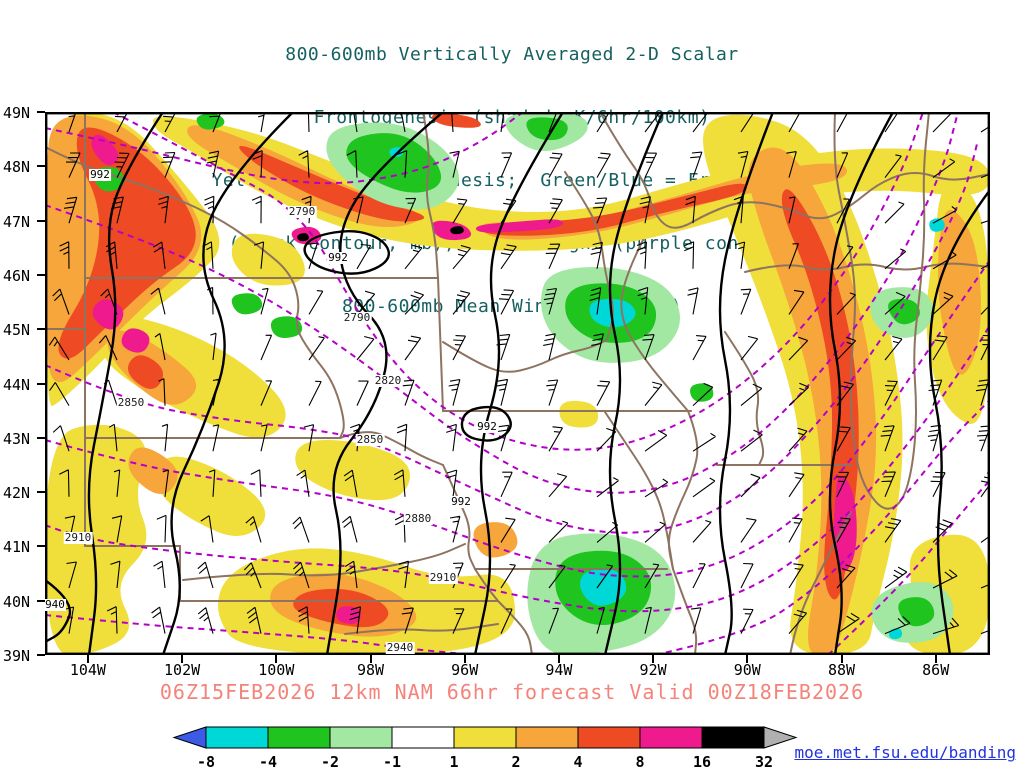  What do you see at coordinates (17, 656) in the screenshot?
I see `lat-tick-label: 39N` at bounding box center [17, 656].